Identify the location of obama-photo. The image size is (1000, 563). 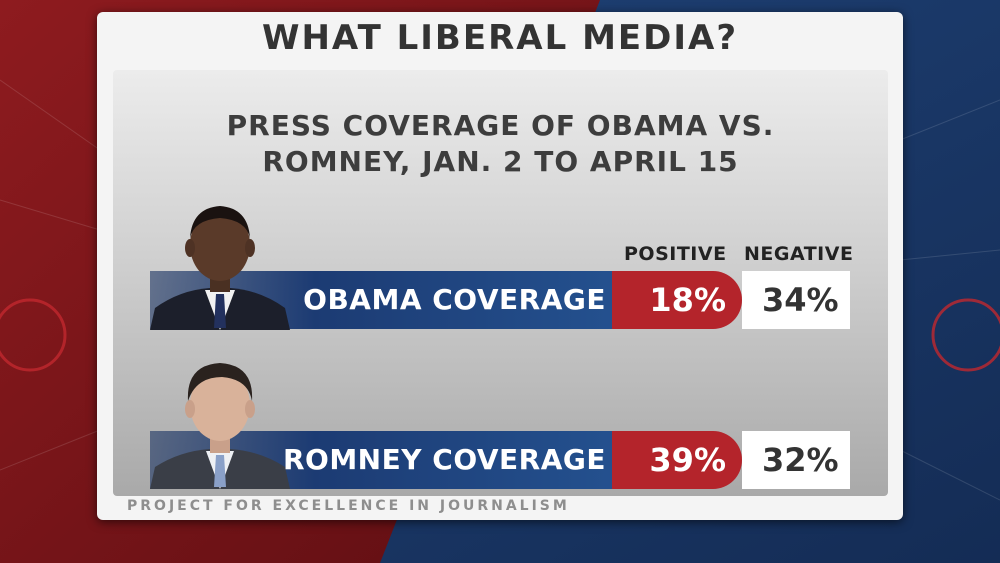
(220, 268).